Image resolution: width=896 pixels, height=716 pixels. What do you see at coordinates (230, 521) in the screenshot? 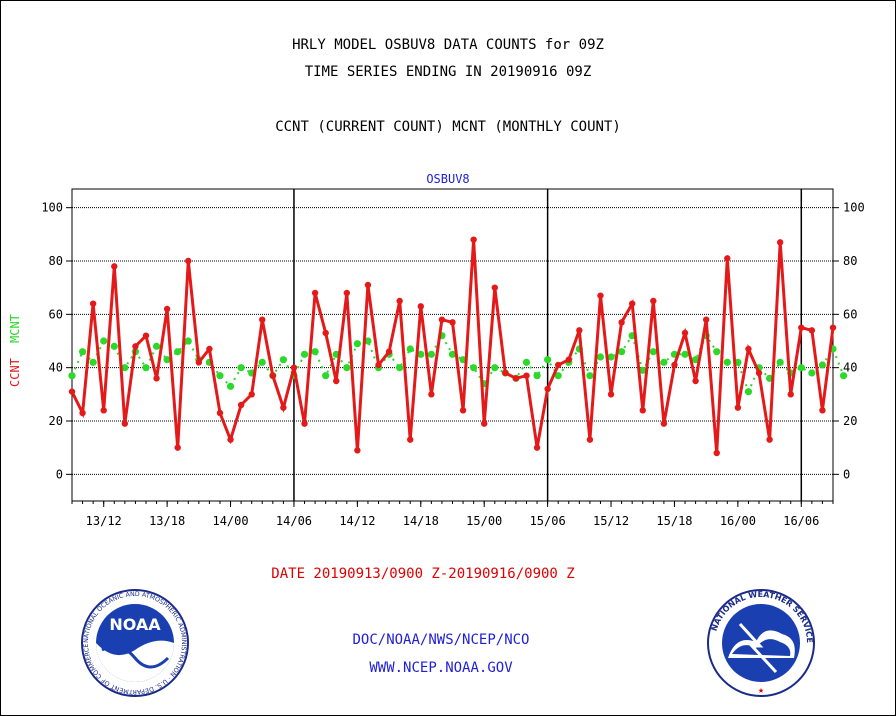
I see `x-tick-label: 14/00` at bounding box center [230, 521].